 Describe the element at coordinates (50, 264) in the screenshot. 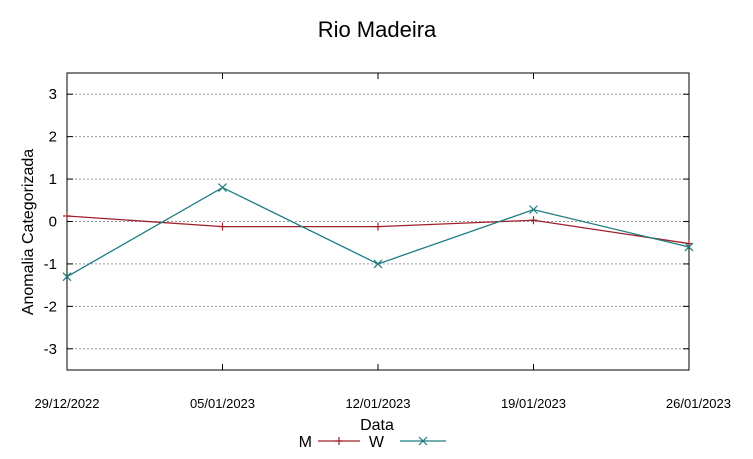

I see `y-tick-label: -1` at that location.